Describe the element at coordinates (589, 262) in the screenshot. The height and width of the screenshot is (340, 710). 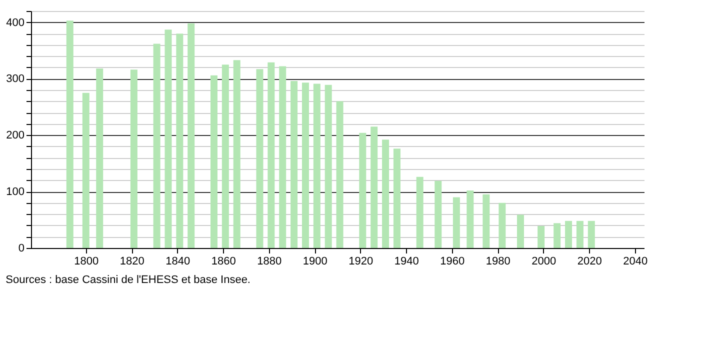
I see `x-tick-label: 2020` at that location.